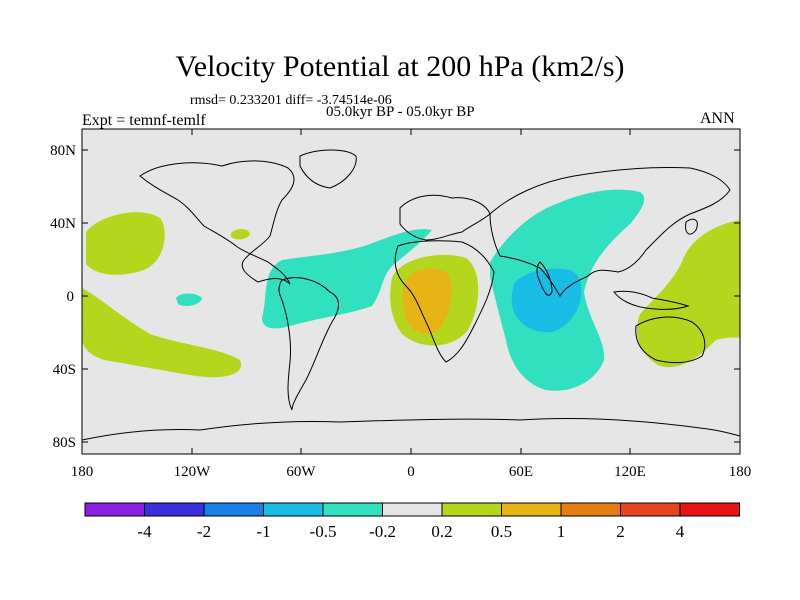  I want to click on colorbar-label-10: 4, so click(680, 531).